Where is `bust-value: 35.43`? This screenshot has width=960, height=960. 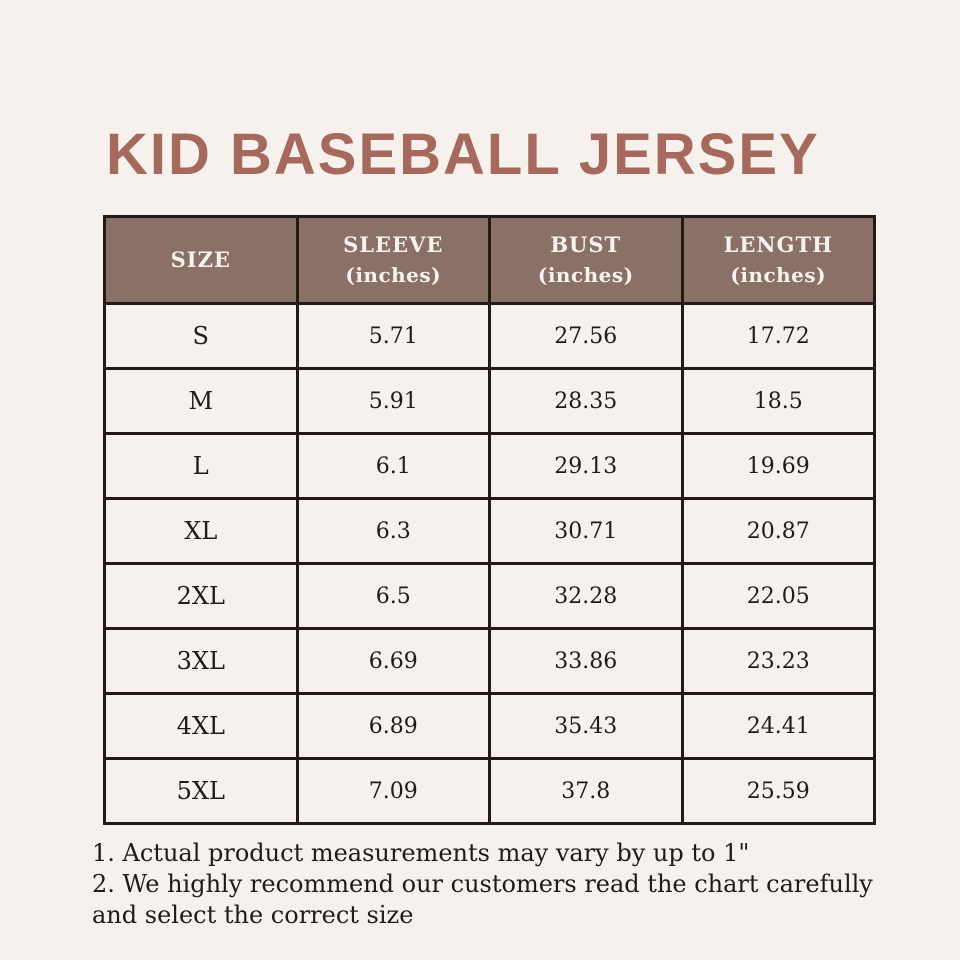 bust-value: 35.43 is located at coordinates (586, 726).